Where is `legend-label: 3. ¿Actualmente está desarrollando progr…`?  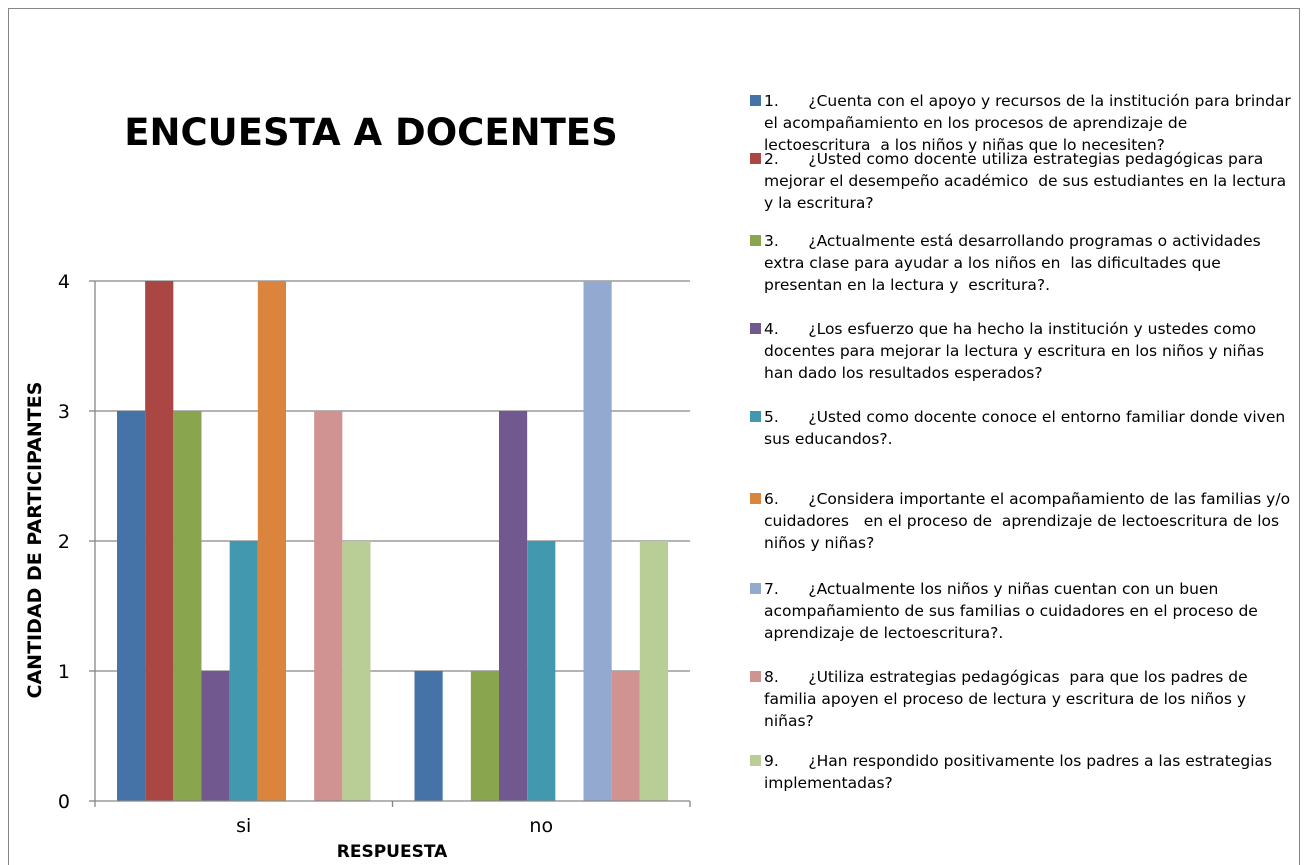 legend-label: 3. ¿Actualmente está desarrollando progr… is located at coordinates (1015, 263).